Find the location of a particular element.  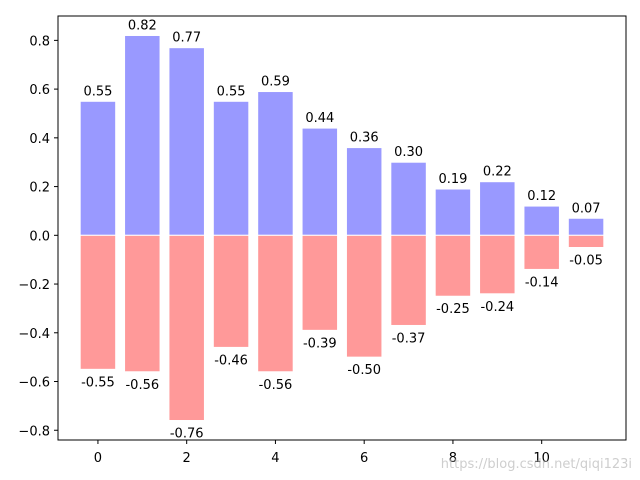

positive-value-label-3: 0.55 is located at coordinates (231, 91).